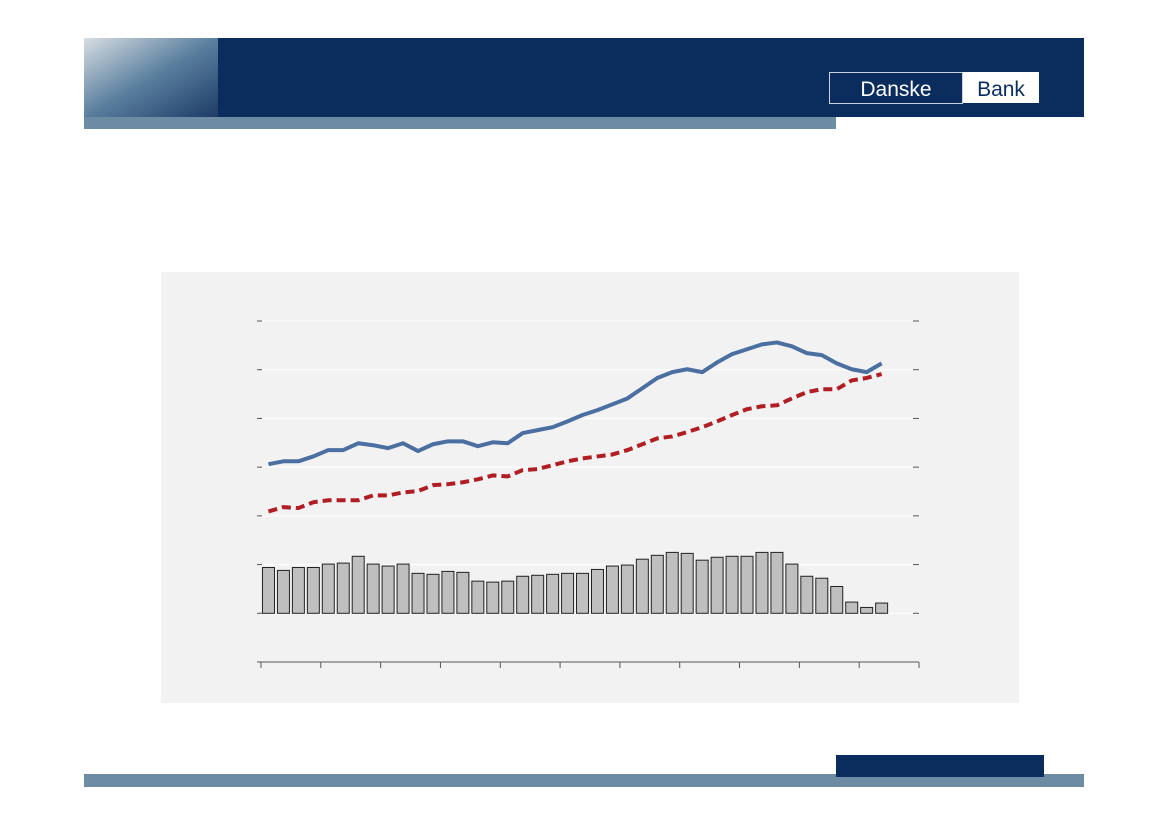 This screenshot has width=1169, height=827. I want to click on logo-frame, so click(896, 88).